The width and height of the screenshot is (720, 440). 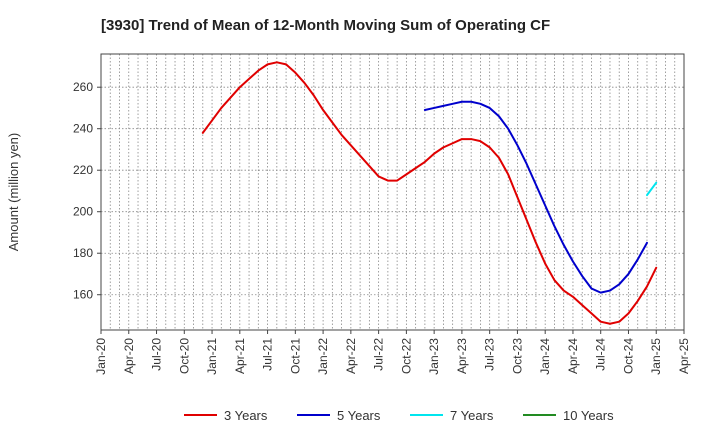 What do you see at coordinates (656, 356) in the screenshot?
I see `x-tick-label: Jan-25` at bounding box center [656, 356].